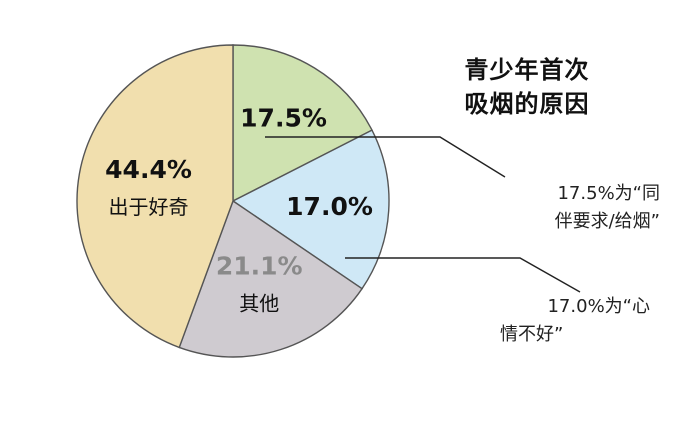  I want to click on annotation-peer-pressure: 17.5%为“同 伴要求/给烟”, so click(565, 208).